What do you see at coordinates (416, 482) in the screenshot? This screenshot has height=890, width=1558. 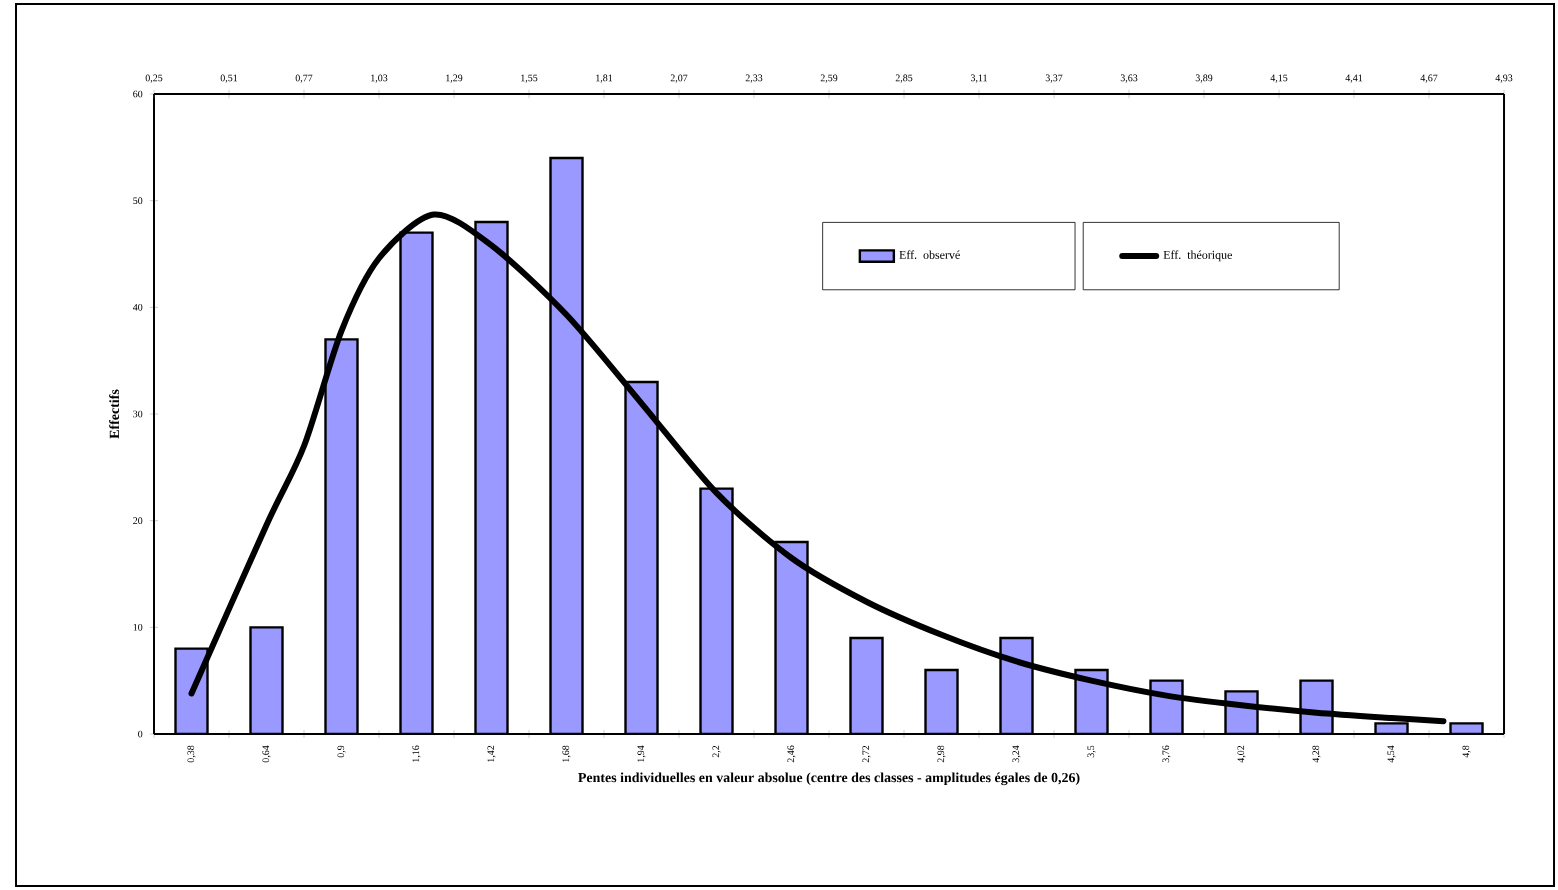 I see `bar` at bounding box center [416, 482].